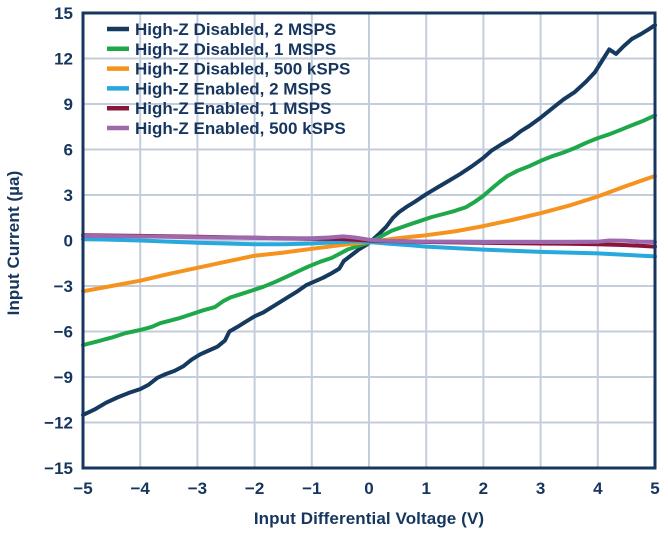 The width and height of the screenshot is (668, 539). I want to click on legend-label: High-Z Disabled, 2 MSPS, so click(235, 29).